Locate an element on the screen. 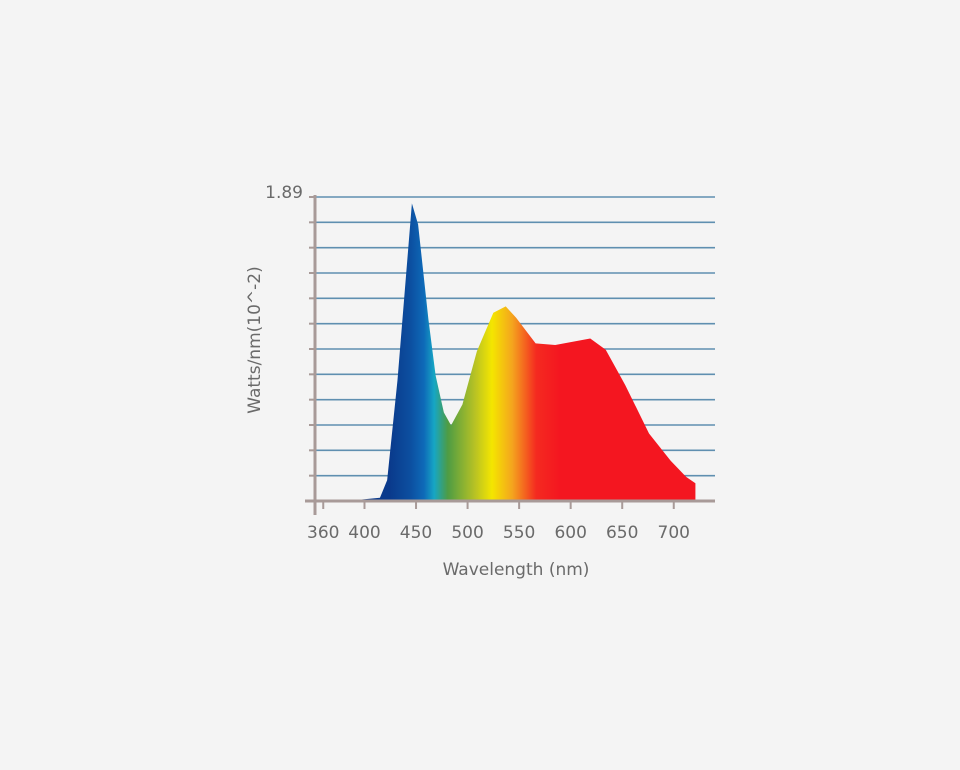  x-tick-label: 600 is located at coordinates (570, 533).